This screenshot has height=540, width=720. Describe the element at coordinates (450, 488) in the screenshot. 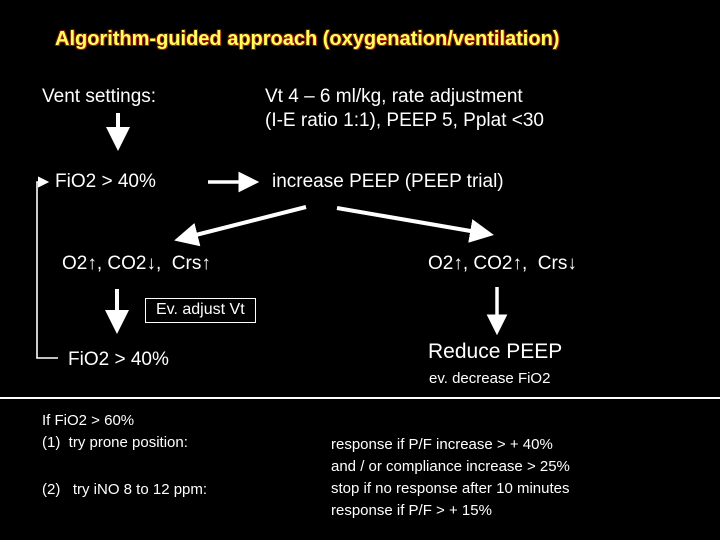

I see `footer-note-3: stop if no response after 10 minutes` at that location.